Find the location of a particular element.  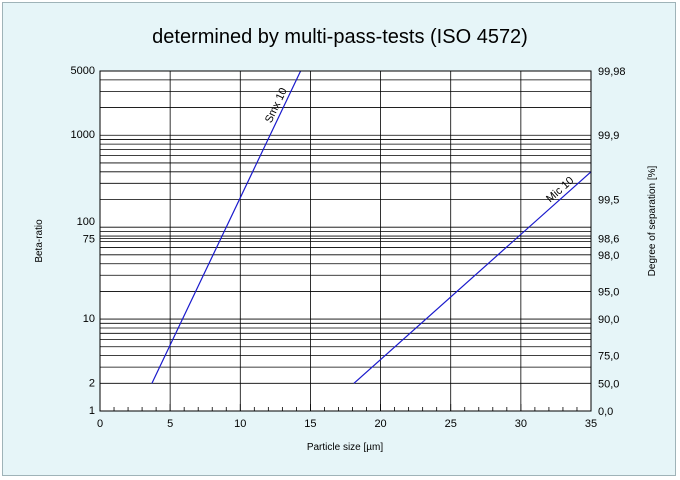

y-axis-label: Beta-ratio is located at coordinates (39, 241).